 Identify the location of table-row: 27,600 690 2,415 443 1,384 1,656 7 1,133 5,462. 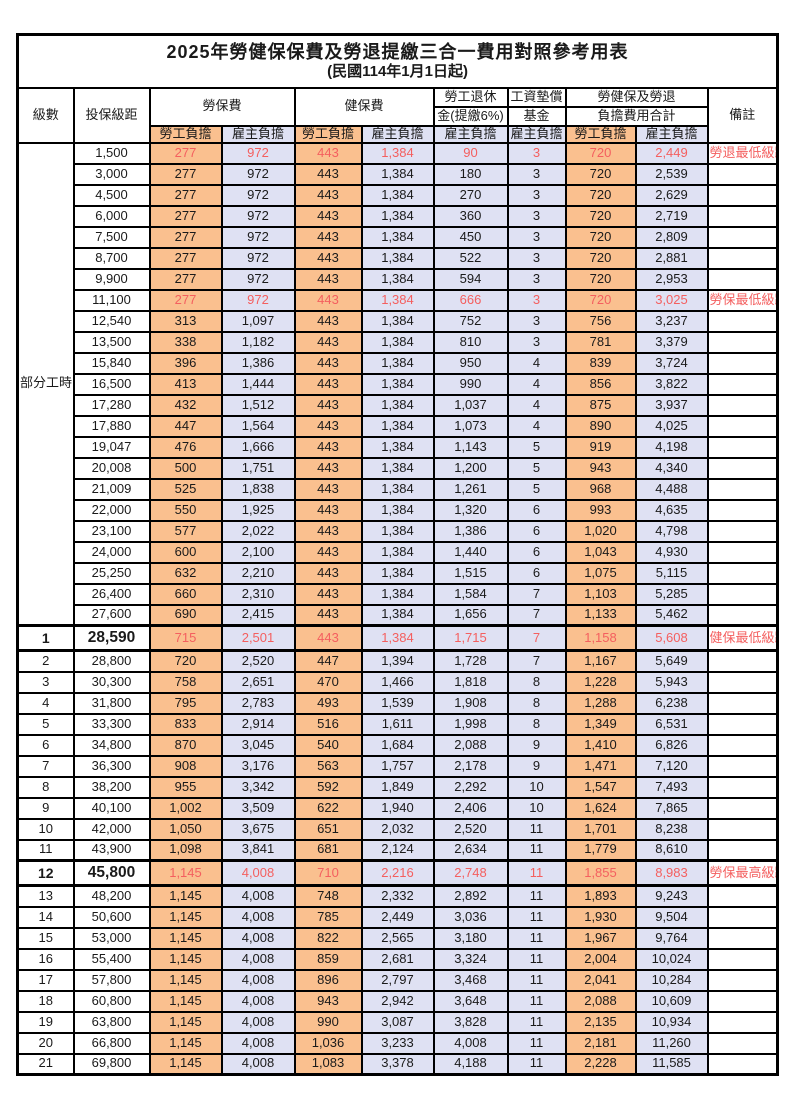
(398, 615).